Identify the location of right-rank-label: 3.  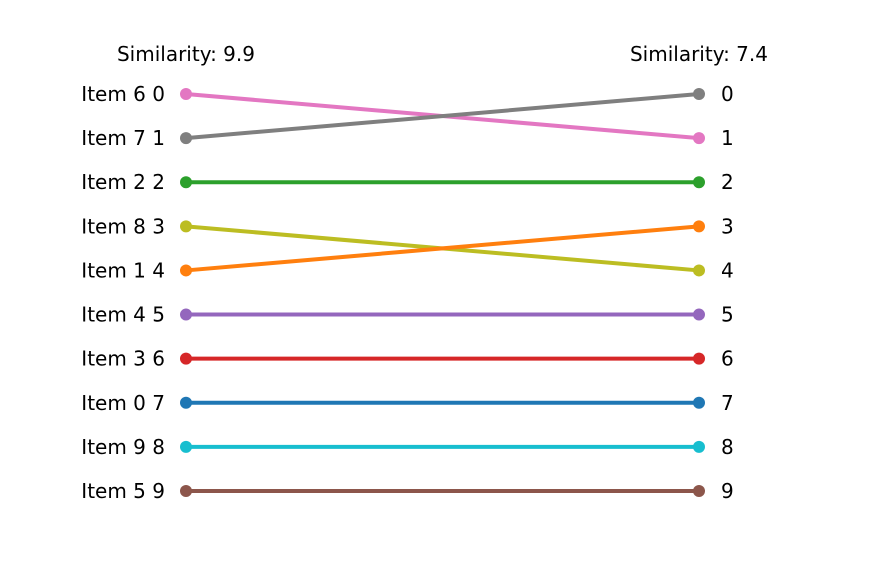
(727, 226).